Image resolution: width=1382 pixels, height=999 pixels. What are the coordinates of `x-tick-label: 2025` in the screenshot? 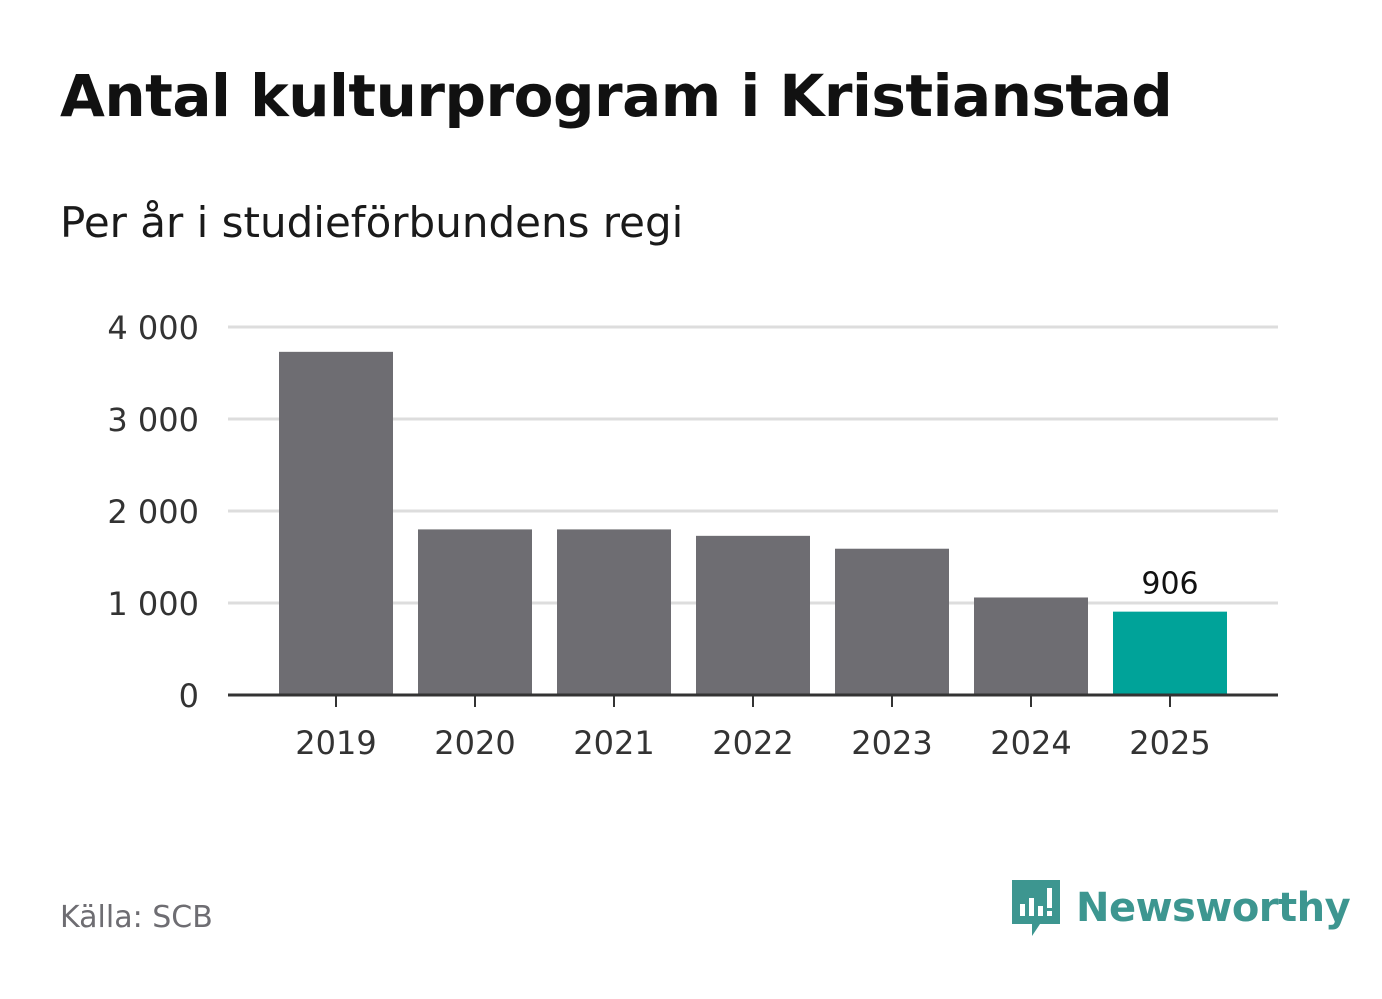 It's located at (1169, 743).